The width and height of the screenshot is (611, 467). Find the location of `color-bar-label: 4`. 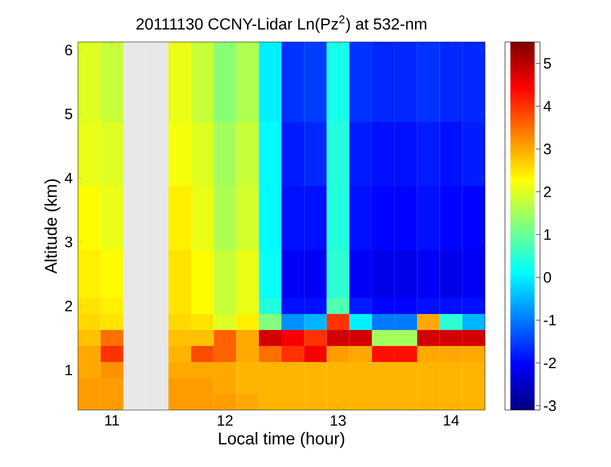

color-bar-label: 4 is located at coordinates (548, 106).